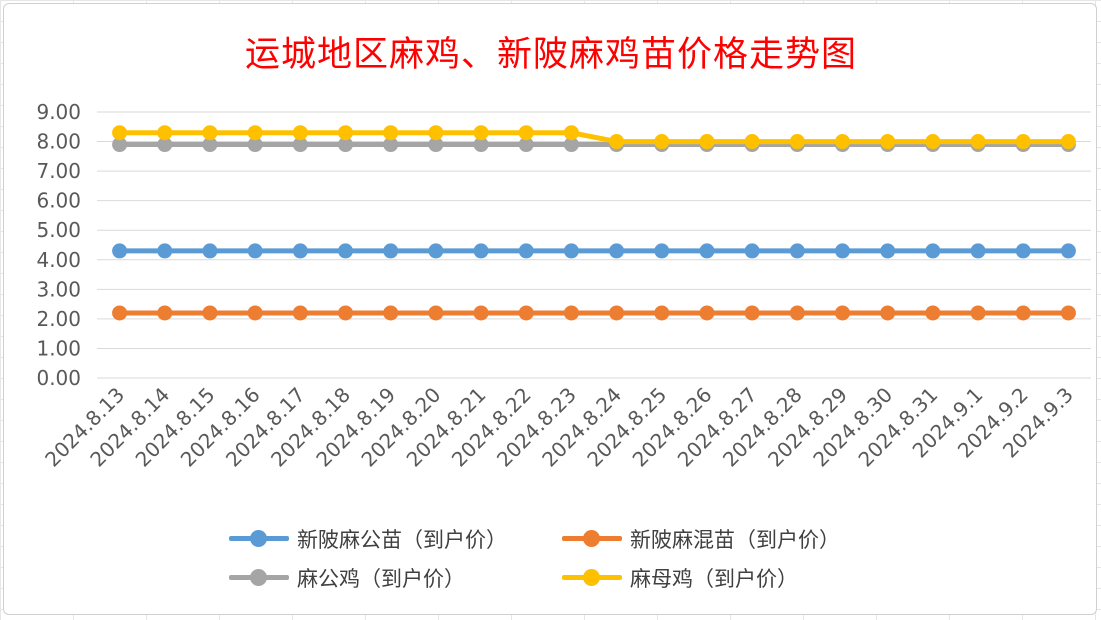 This screenshot has height=620, width=1101. I want to click on legend-item-series-2: 新陂麻混苗（到户价）, so click(701, 539).